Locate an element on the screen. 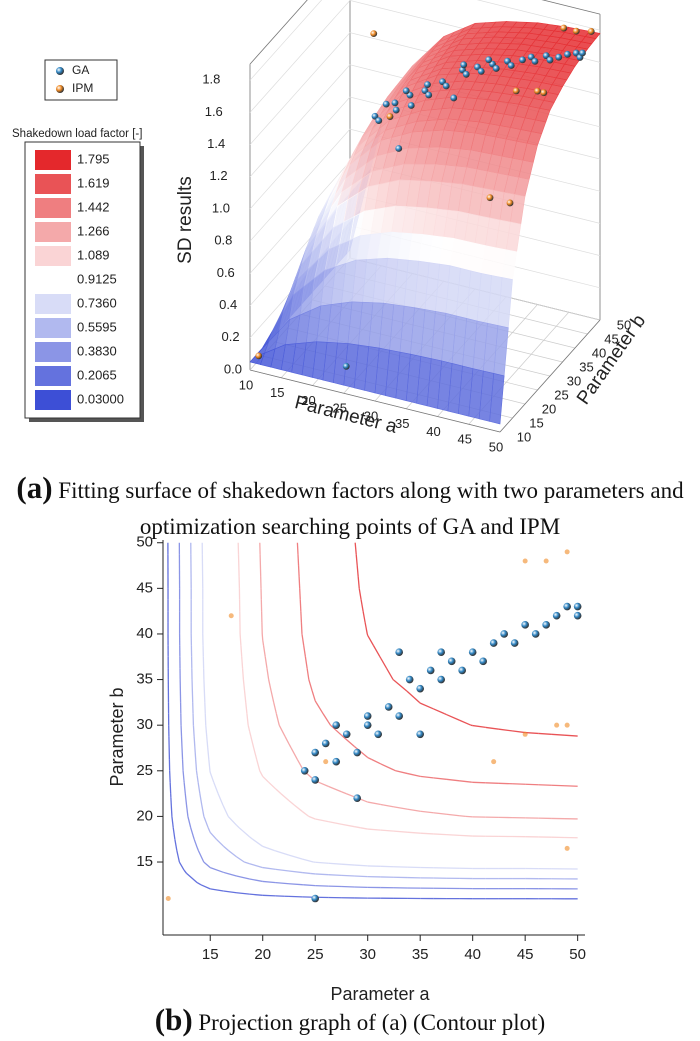  z-tick-label: 1.0 is located at coordinates (221, 207).